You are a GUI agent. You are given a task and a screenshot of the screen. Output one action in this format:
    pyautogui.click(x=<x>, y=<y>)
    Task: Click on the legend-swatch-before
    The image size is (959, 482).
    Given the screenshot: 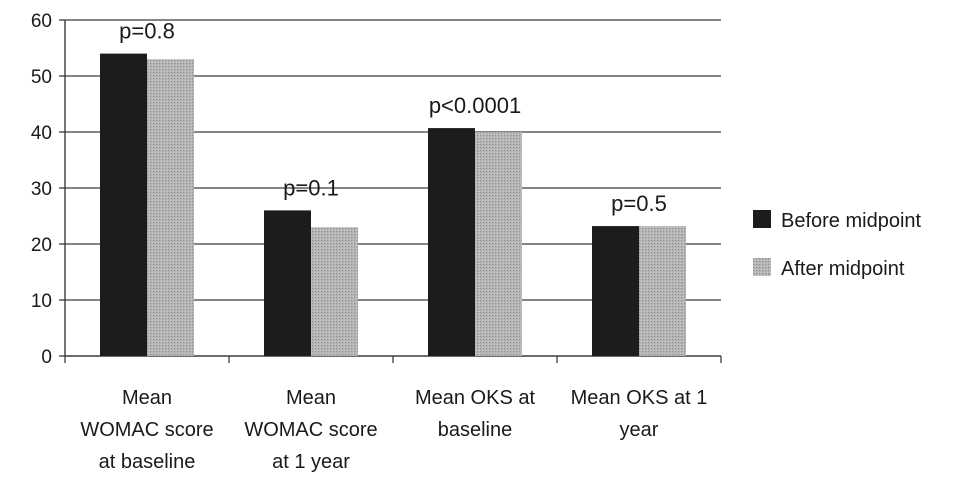 What is the action you would take?
    pyautogui.click(x=762, y=219)
    